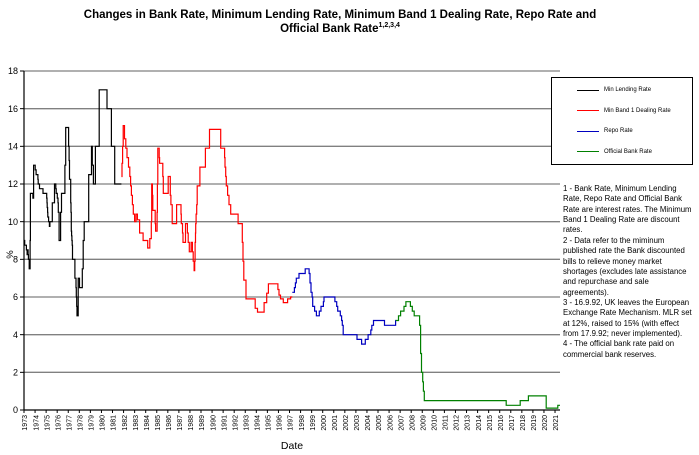 The width and height of the screenshot is (699, 455). I want to click on x-axis-label-date: Date, so click(292, 446).